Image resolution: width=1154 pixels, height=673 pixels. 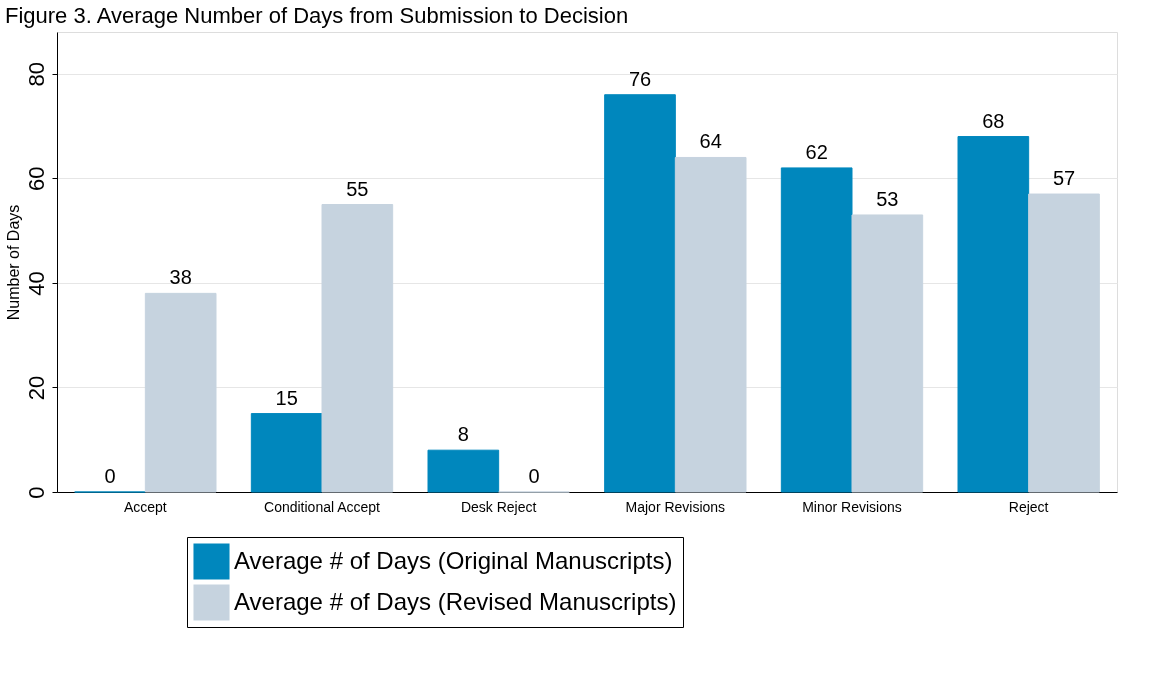 I want to click on x-tick-label: Conditional Accept, so click(x=322, y=506).